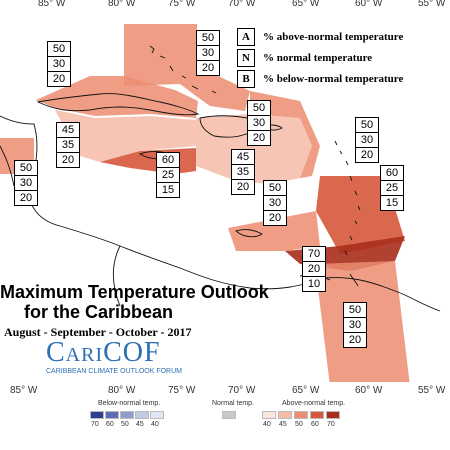 The width and height of the screenshot is (450, 450). I want to click on above-normal-value: 70, so click(314, 254).